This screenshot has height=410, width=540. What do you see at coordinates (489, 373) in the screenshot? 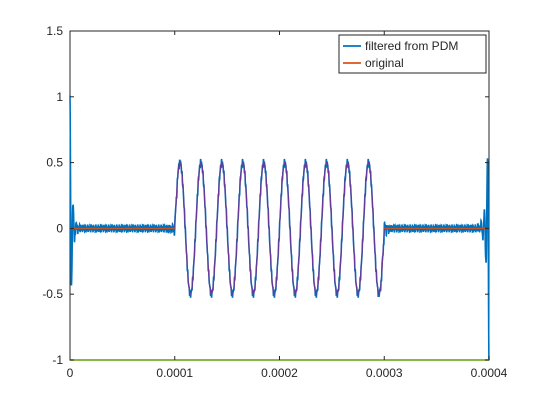
I see `x-tick-label: 0.0004` at bounding box center [489, 373].